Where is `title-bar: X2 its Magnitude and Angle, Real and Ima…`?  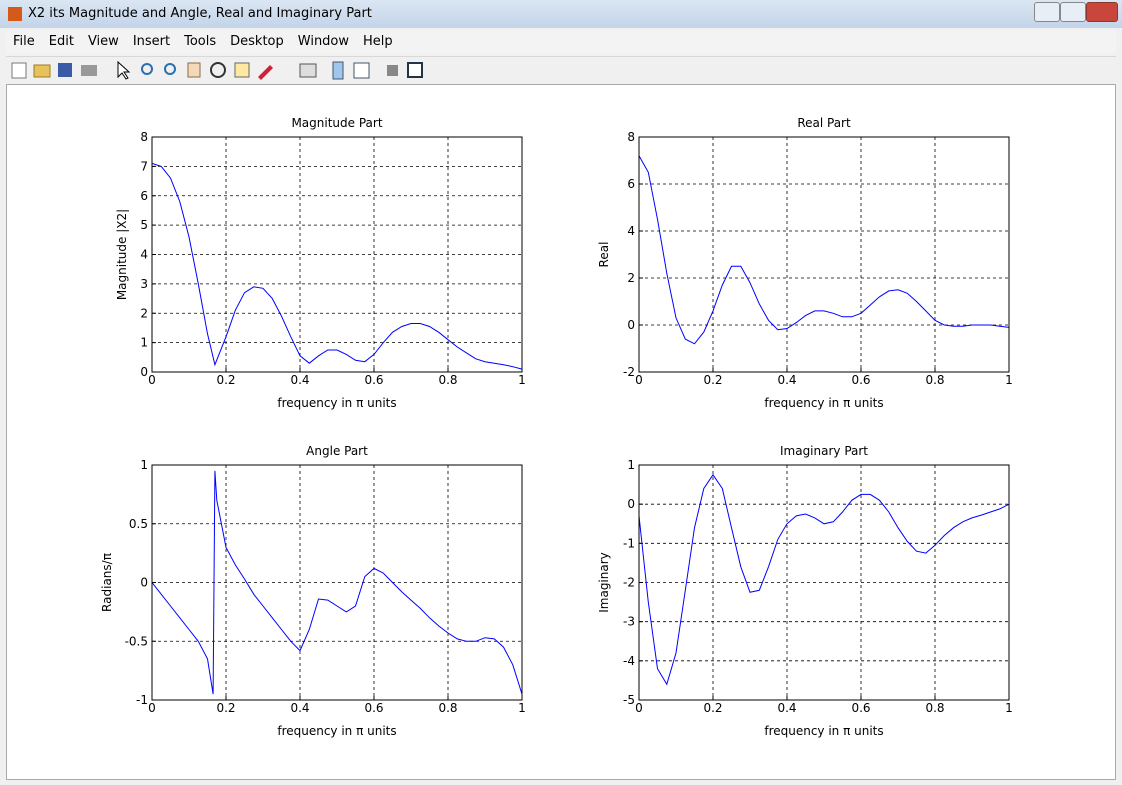
title-bar: X2 its Magnitude and Angle, Real and Ima… is located at coordinates (561, 14).